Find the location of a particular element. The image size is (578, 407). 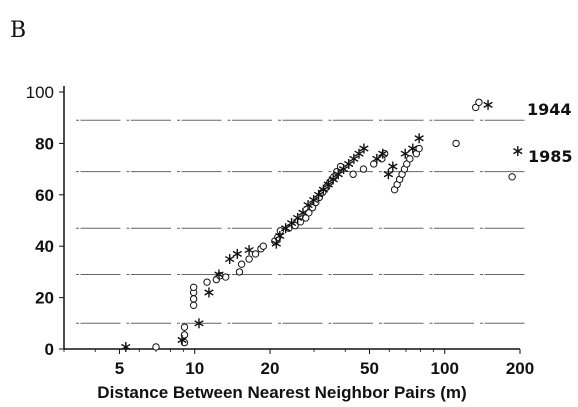

y-tick-label: 100 is located at coordinates (40, 92).